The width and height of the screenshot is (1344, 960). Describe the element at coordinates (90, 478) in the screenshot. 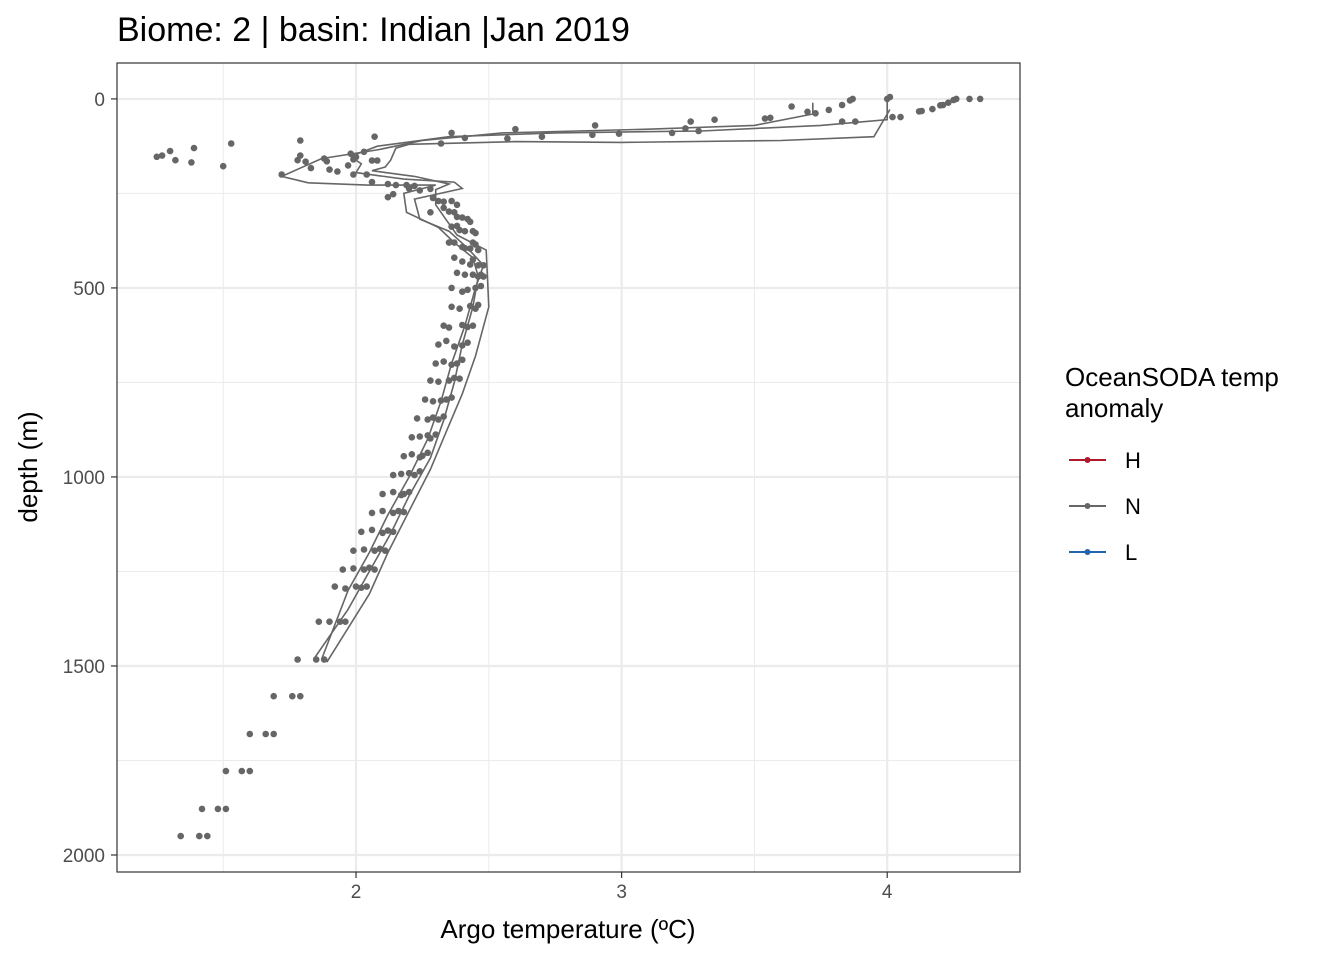

I see `y-axis: 0 500 1000 1500 2000` at that location.